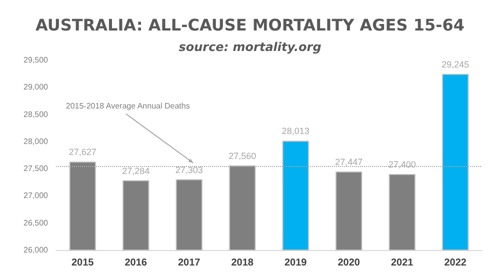  What do you see at coordinates (36, 169) in the screenshot?
I see `y-tick-label: 27,500` at bounding box center [36, 169].